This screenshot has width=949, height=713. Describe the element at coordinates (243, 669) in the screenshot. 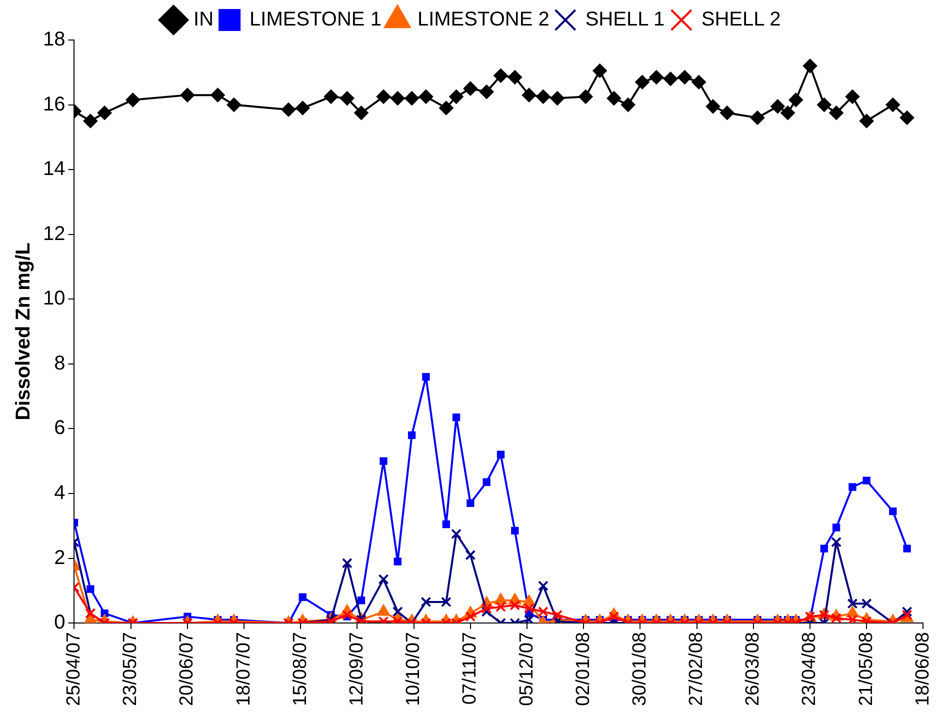

I see `x-tick-label: 18/07/07` at that location.